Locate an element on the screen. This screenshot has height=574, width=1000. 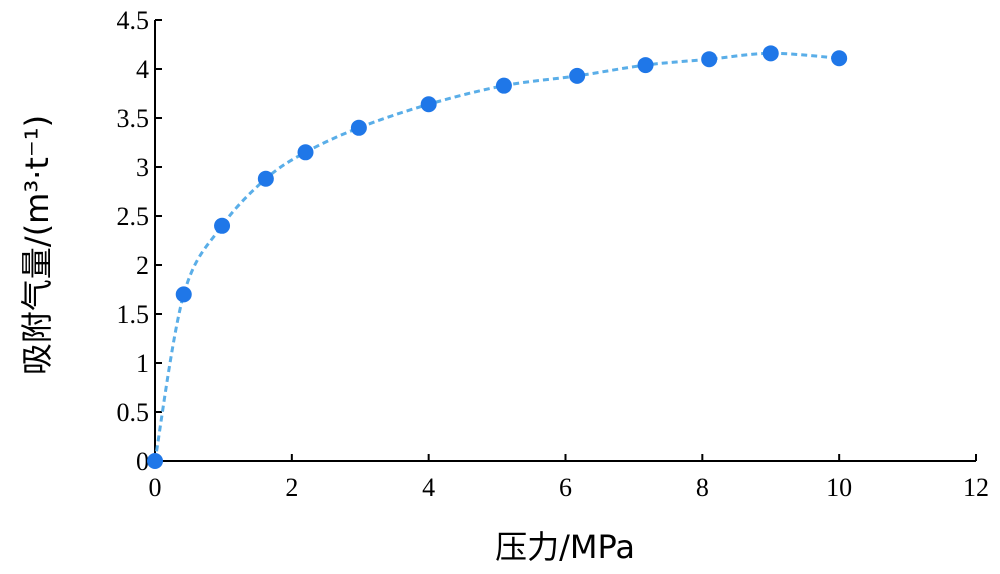
y-tick-label: 4 is located at coordinates (142, 69).